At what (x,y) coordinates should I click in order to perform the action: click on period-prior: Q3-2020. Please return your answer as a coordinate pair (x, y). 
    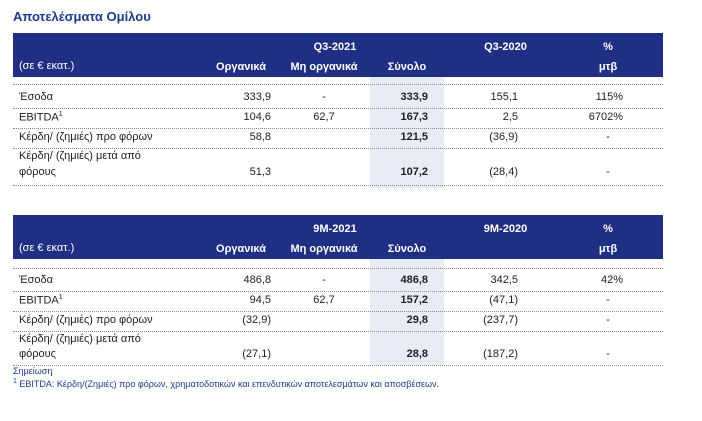
    Looking at the image, I should click on (505, 47).